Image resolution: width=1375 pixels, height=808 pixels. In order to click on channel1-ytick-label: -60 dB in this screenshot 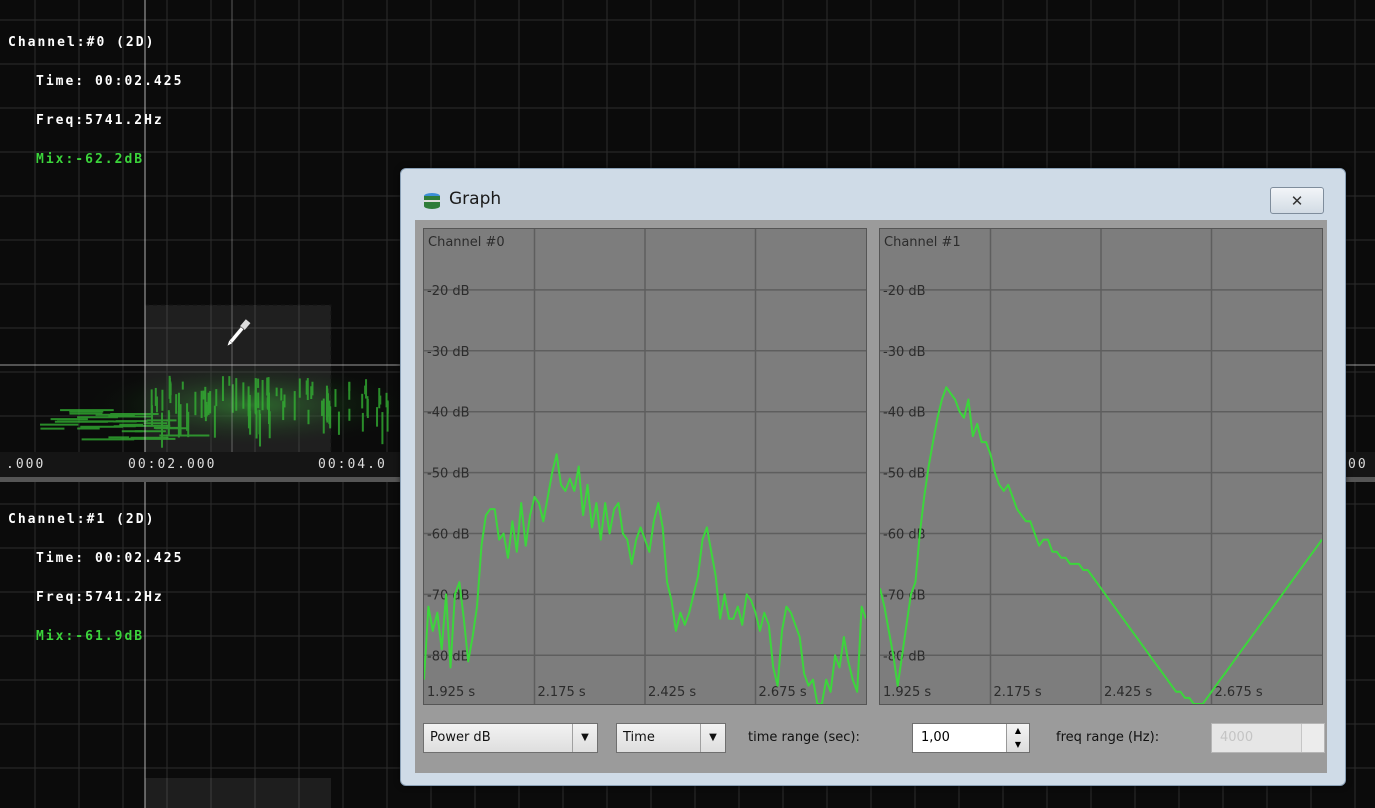, I will do `click(904, 534)`.